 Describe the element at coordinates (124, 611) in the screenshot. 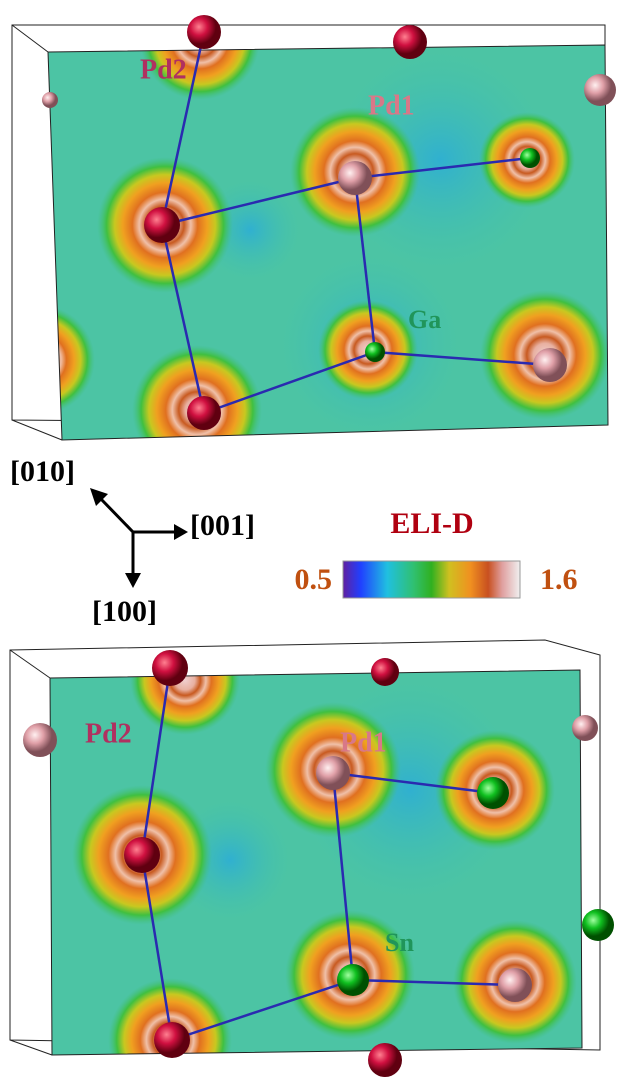

I see `axis-label: [100]` at that location.